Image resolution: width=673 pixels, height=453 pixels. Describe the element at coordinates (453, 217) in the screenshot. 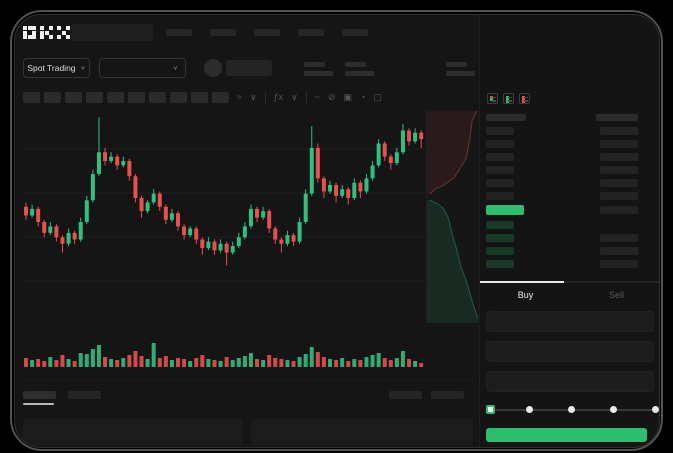

I see `depth-chart` at that location.